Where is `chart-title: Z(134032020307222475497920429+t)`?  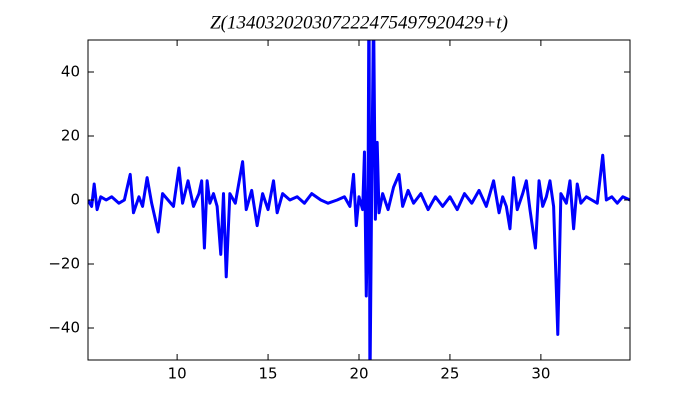
chart-title: Z(134032020307222475497920429+t) is located at coordinates (359, 22).